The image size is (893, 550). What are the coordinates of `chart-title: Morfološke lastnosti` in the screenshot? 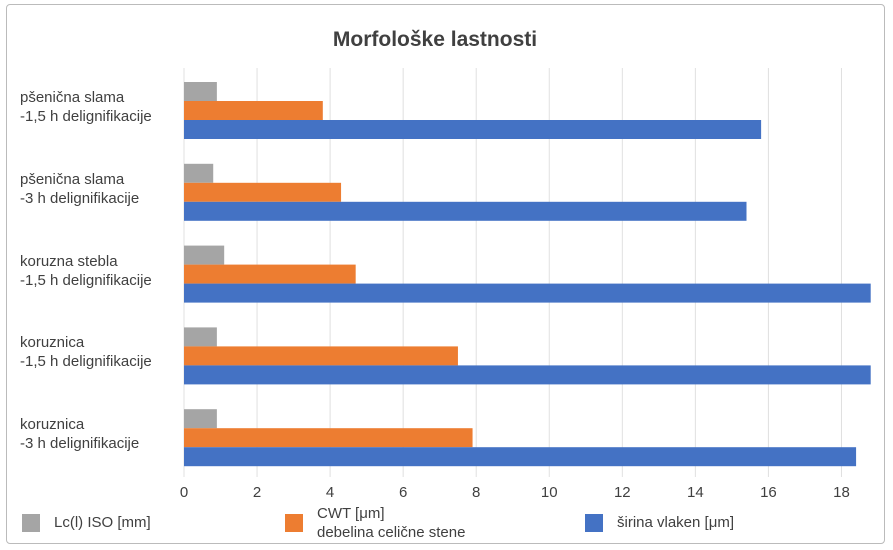 It's located at (435, 39).